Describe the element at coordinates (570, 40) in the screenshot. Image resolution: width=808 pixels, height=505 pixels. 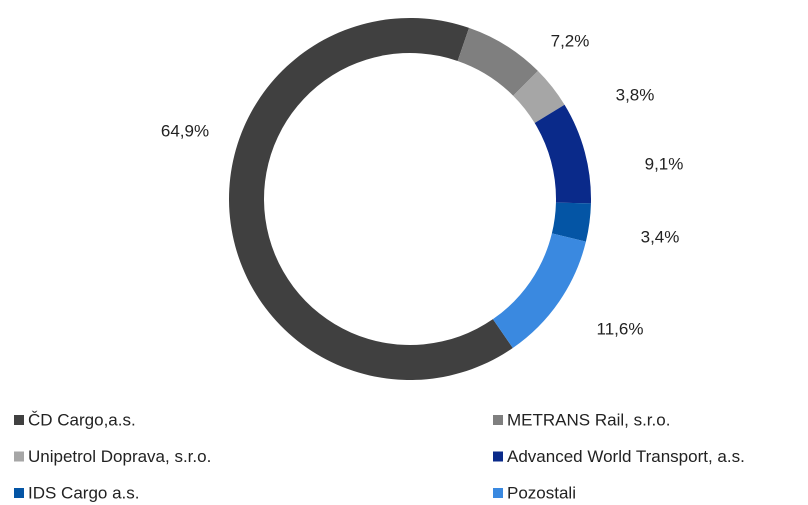
I see `data-label: 7,2%` at that location.